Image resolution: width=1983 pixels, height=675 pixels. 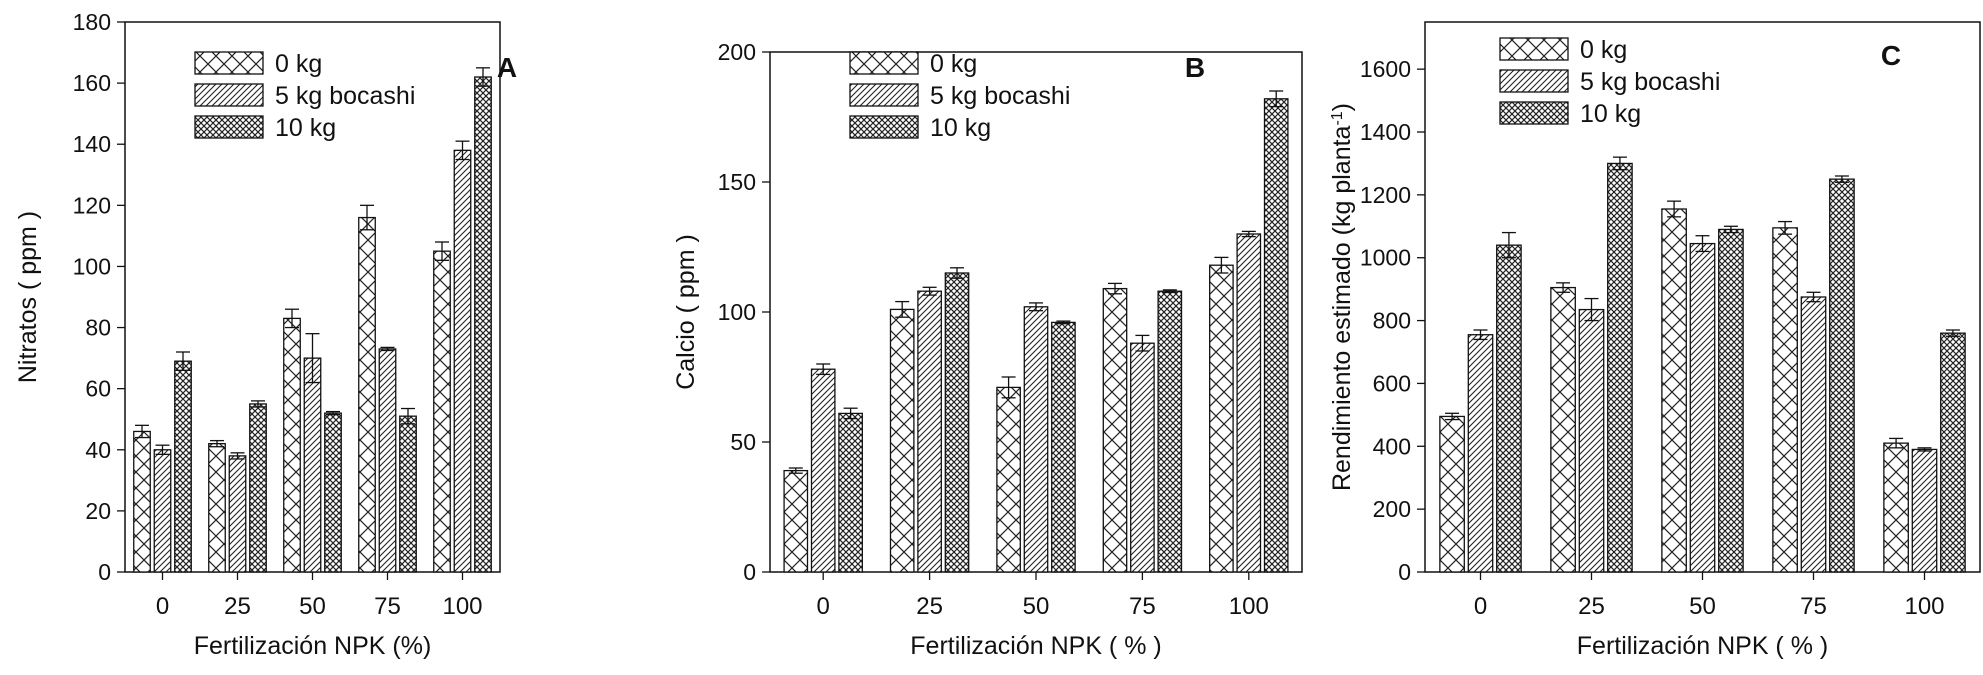 I want to click on y-tick-label: 180, so click(x=92, y=22).